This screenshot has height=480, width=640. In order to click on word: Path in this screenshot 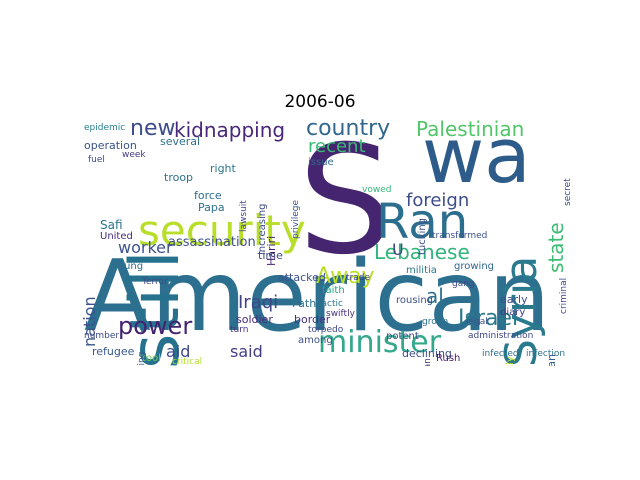, I will do `click(304, 303)`.